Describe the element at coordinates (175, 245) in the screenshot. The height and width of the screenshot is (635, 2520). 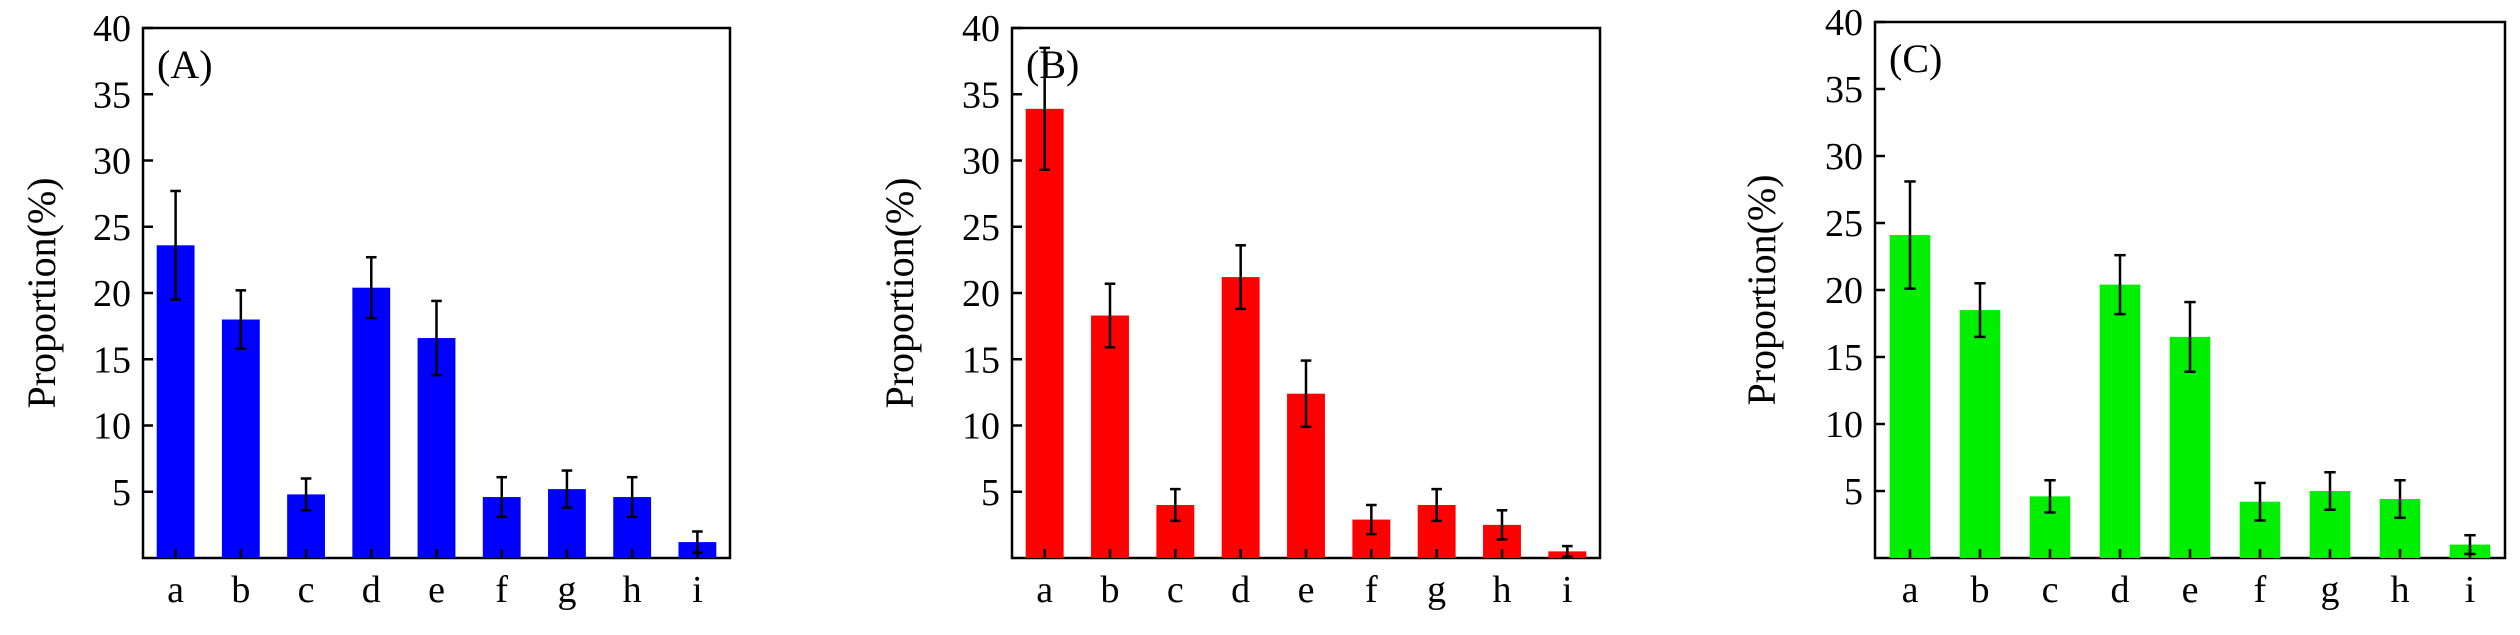
I see `panel-a-error-bar-a` at that location.